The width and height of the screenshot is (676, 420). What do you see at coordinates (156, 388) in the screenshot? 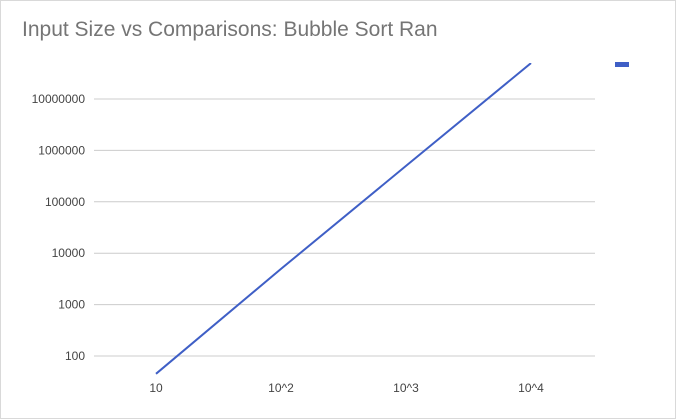
I see `x-tick-label: 10` at bounding box center [156, 388].